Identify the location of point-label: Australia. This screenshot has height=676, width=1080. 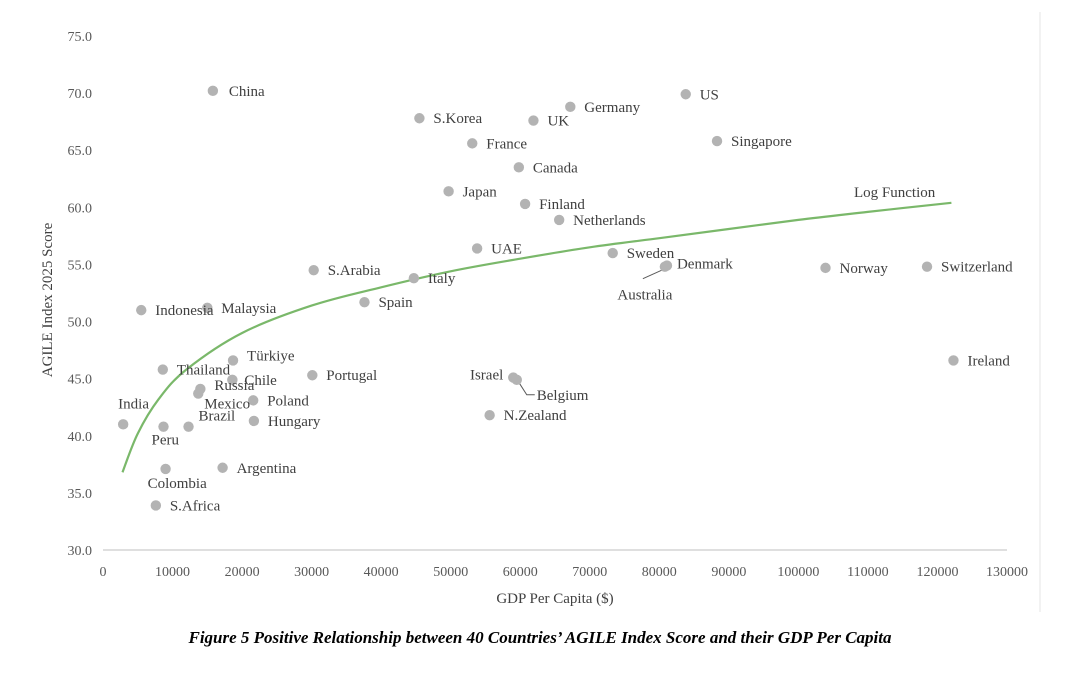
(644, 296).